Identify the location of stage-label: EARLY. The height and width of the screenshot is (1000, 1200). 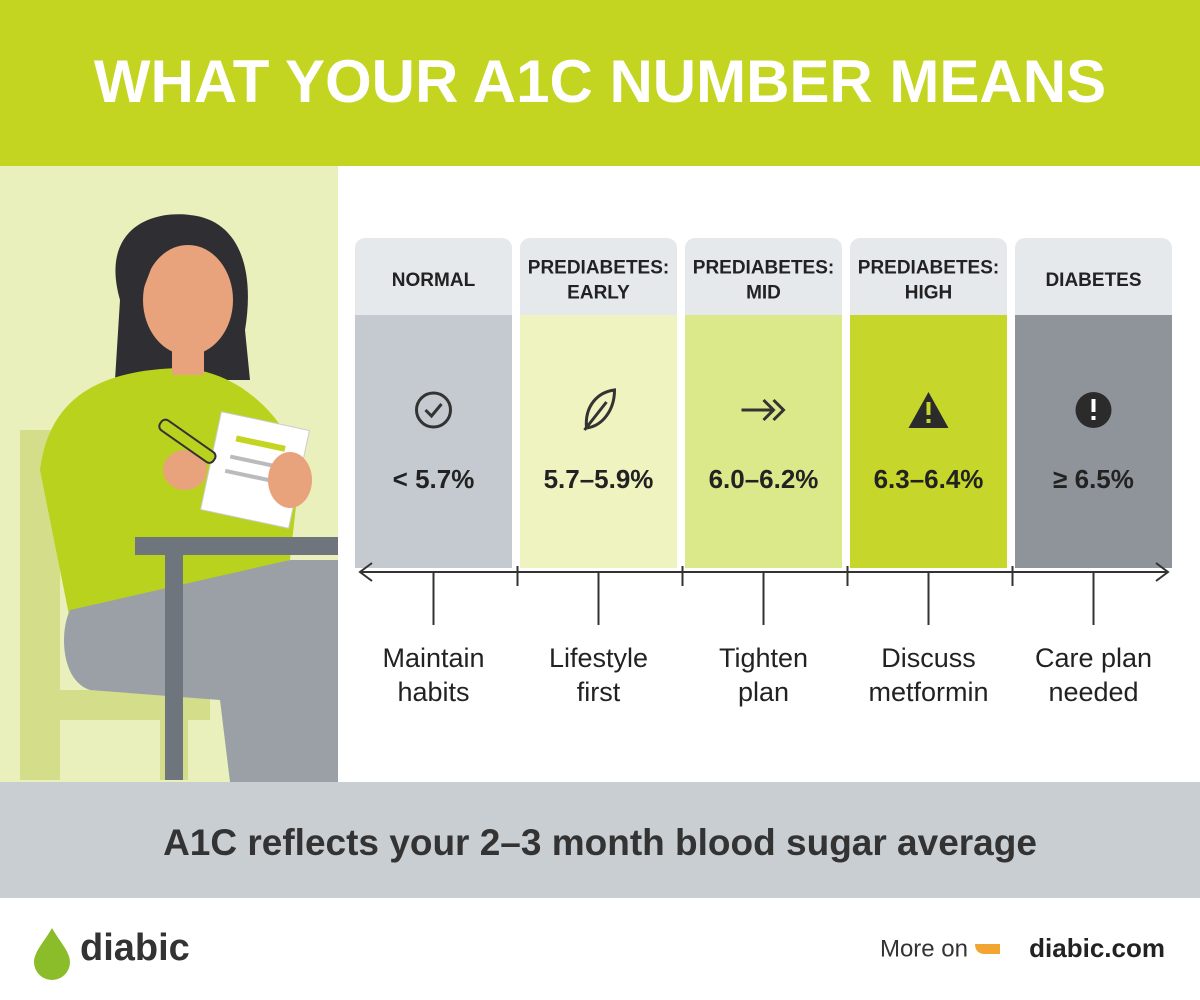
(598, 293).